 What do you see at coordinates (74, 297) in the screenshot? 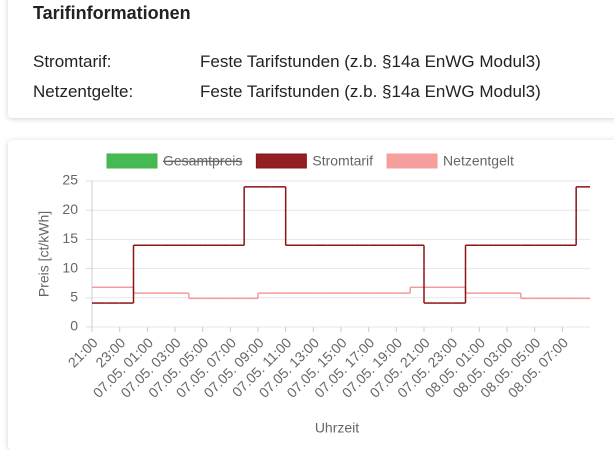
I see `y-tick-label: 5` at bounding box center [74, 297].